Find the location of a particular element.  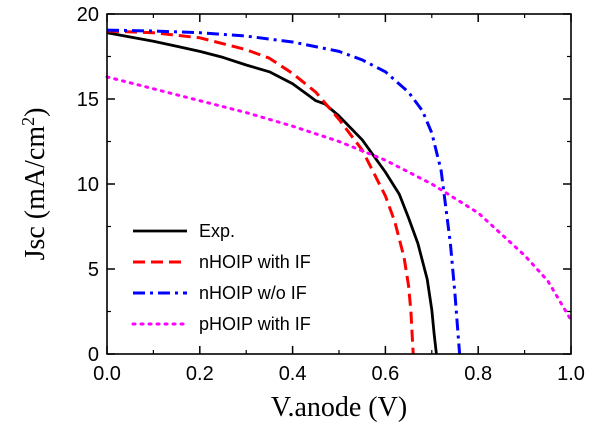

y-axis-title: Jsc (mA/cm2) is located at coordinates (34, 184).